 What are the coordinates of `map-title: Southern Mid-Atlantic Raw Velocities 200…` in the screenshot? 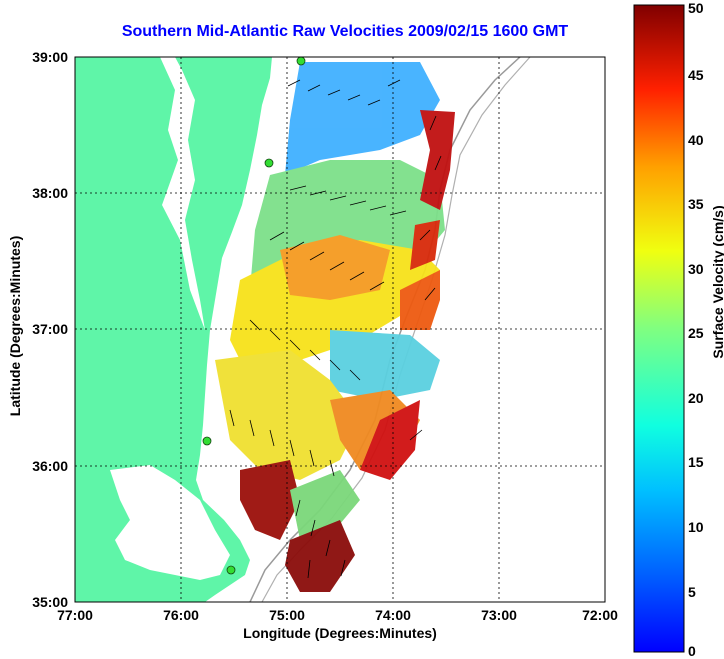 It's located at (345, 31).